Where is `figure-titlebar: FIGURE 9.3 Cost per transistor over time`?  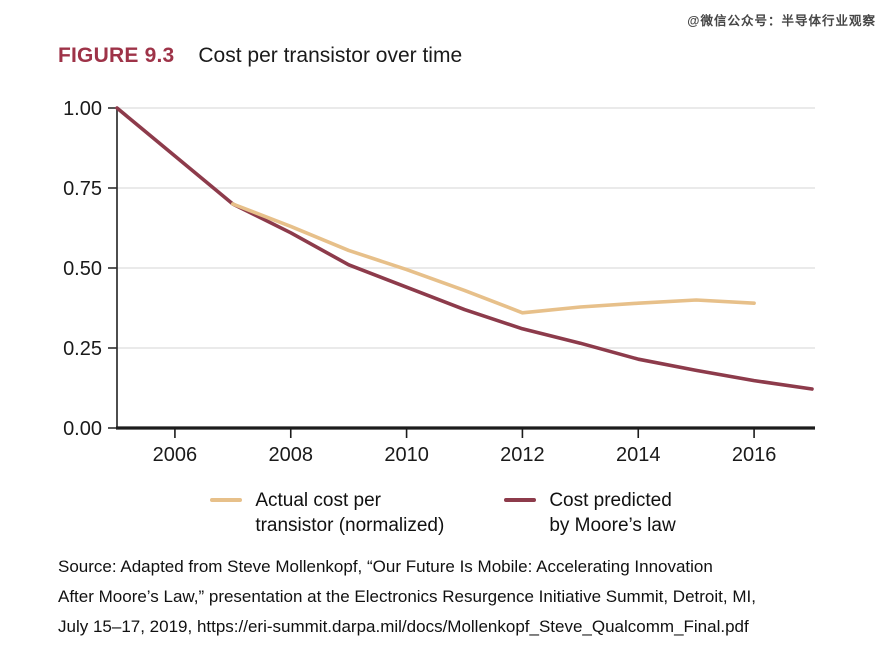 figure-titlebar: FIGURE 9.3 Cost per transistor over time is located at coordinates (260, 56).